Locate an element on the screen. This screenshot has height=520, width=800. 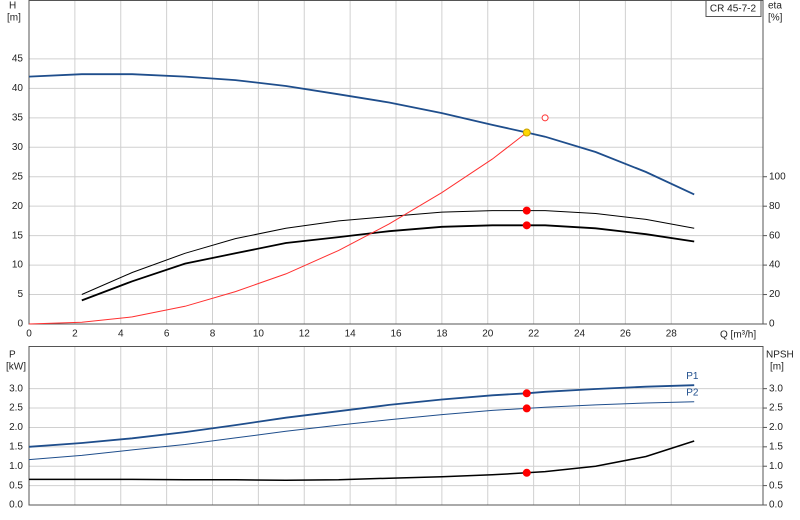
x-tick-label: 4 is located at coordinates (121, 334).